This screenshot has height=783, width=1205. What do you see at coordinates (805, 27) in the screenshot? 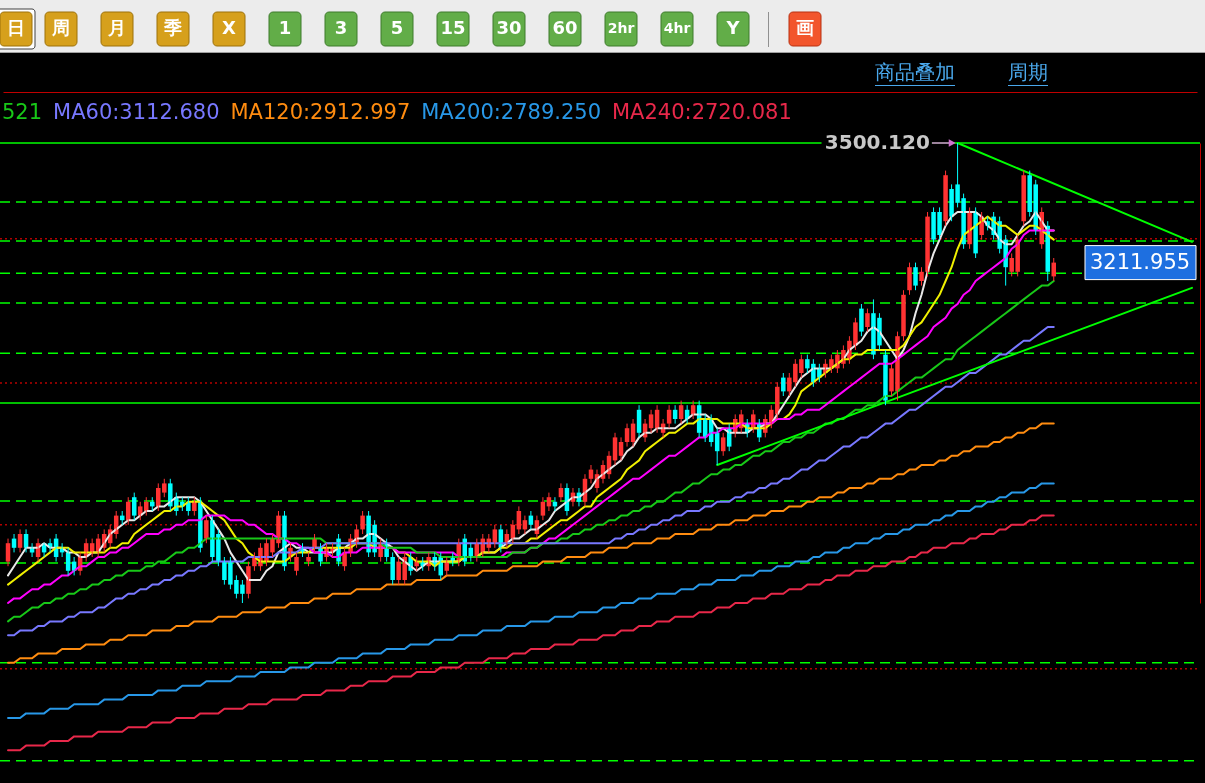
I see `text: 画` at bounding box center [805, 27].